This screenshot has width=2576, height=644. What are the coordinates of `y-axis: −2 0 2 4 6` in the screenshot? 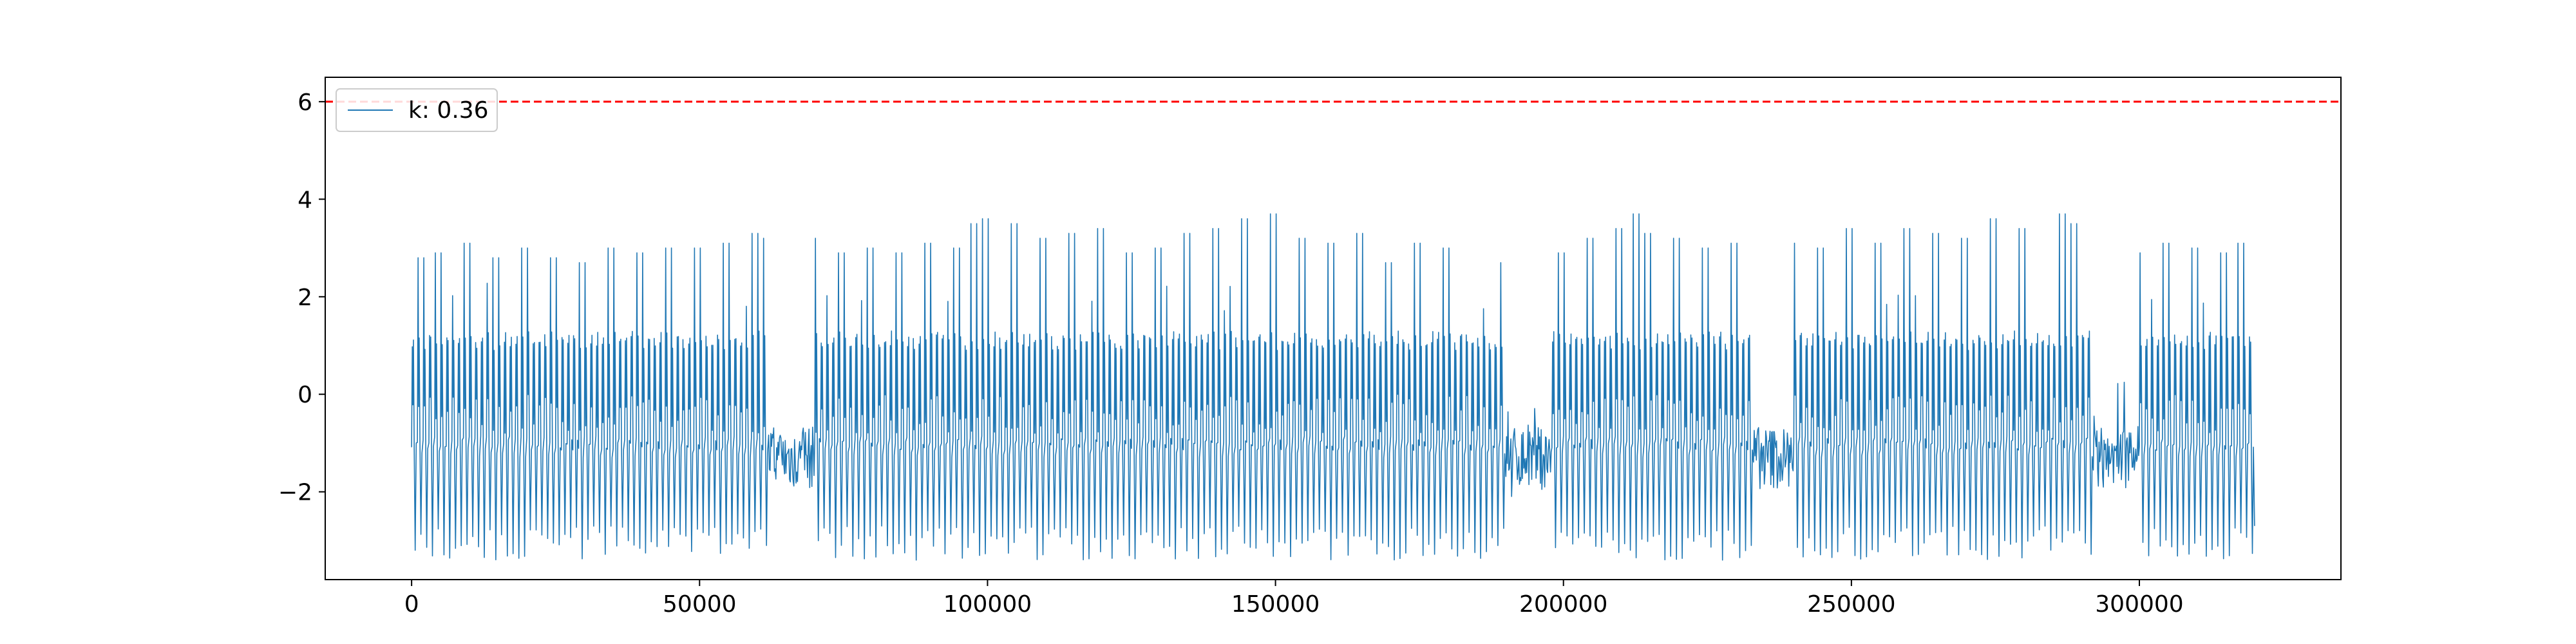 It's located at (301, 298).